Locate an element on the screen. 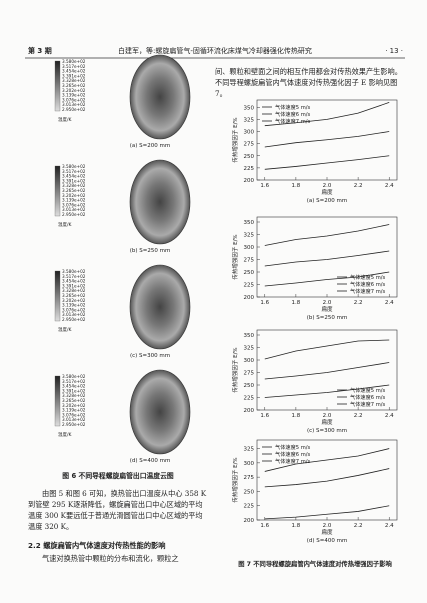 This screenshot has width=427, height=603. panel-caption: (d) S=400 mm is located at coordinates (150, 461).